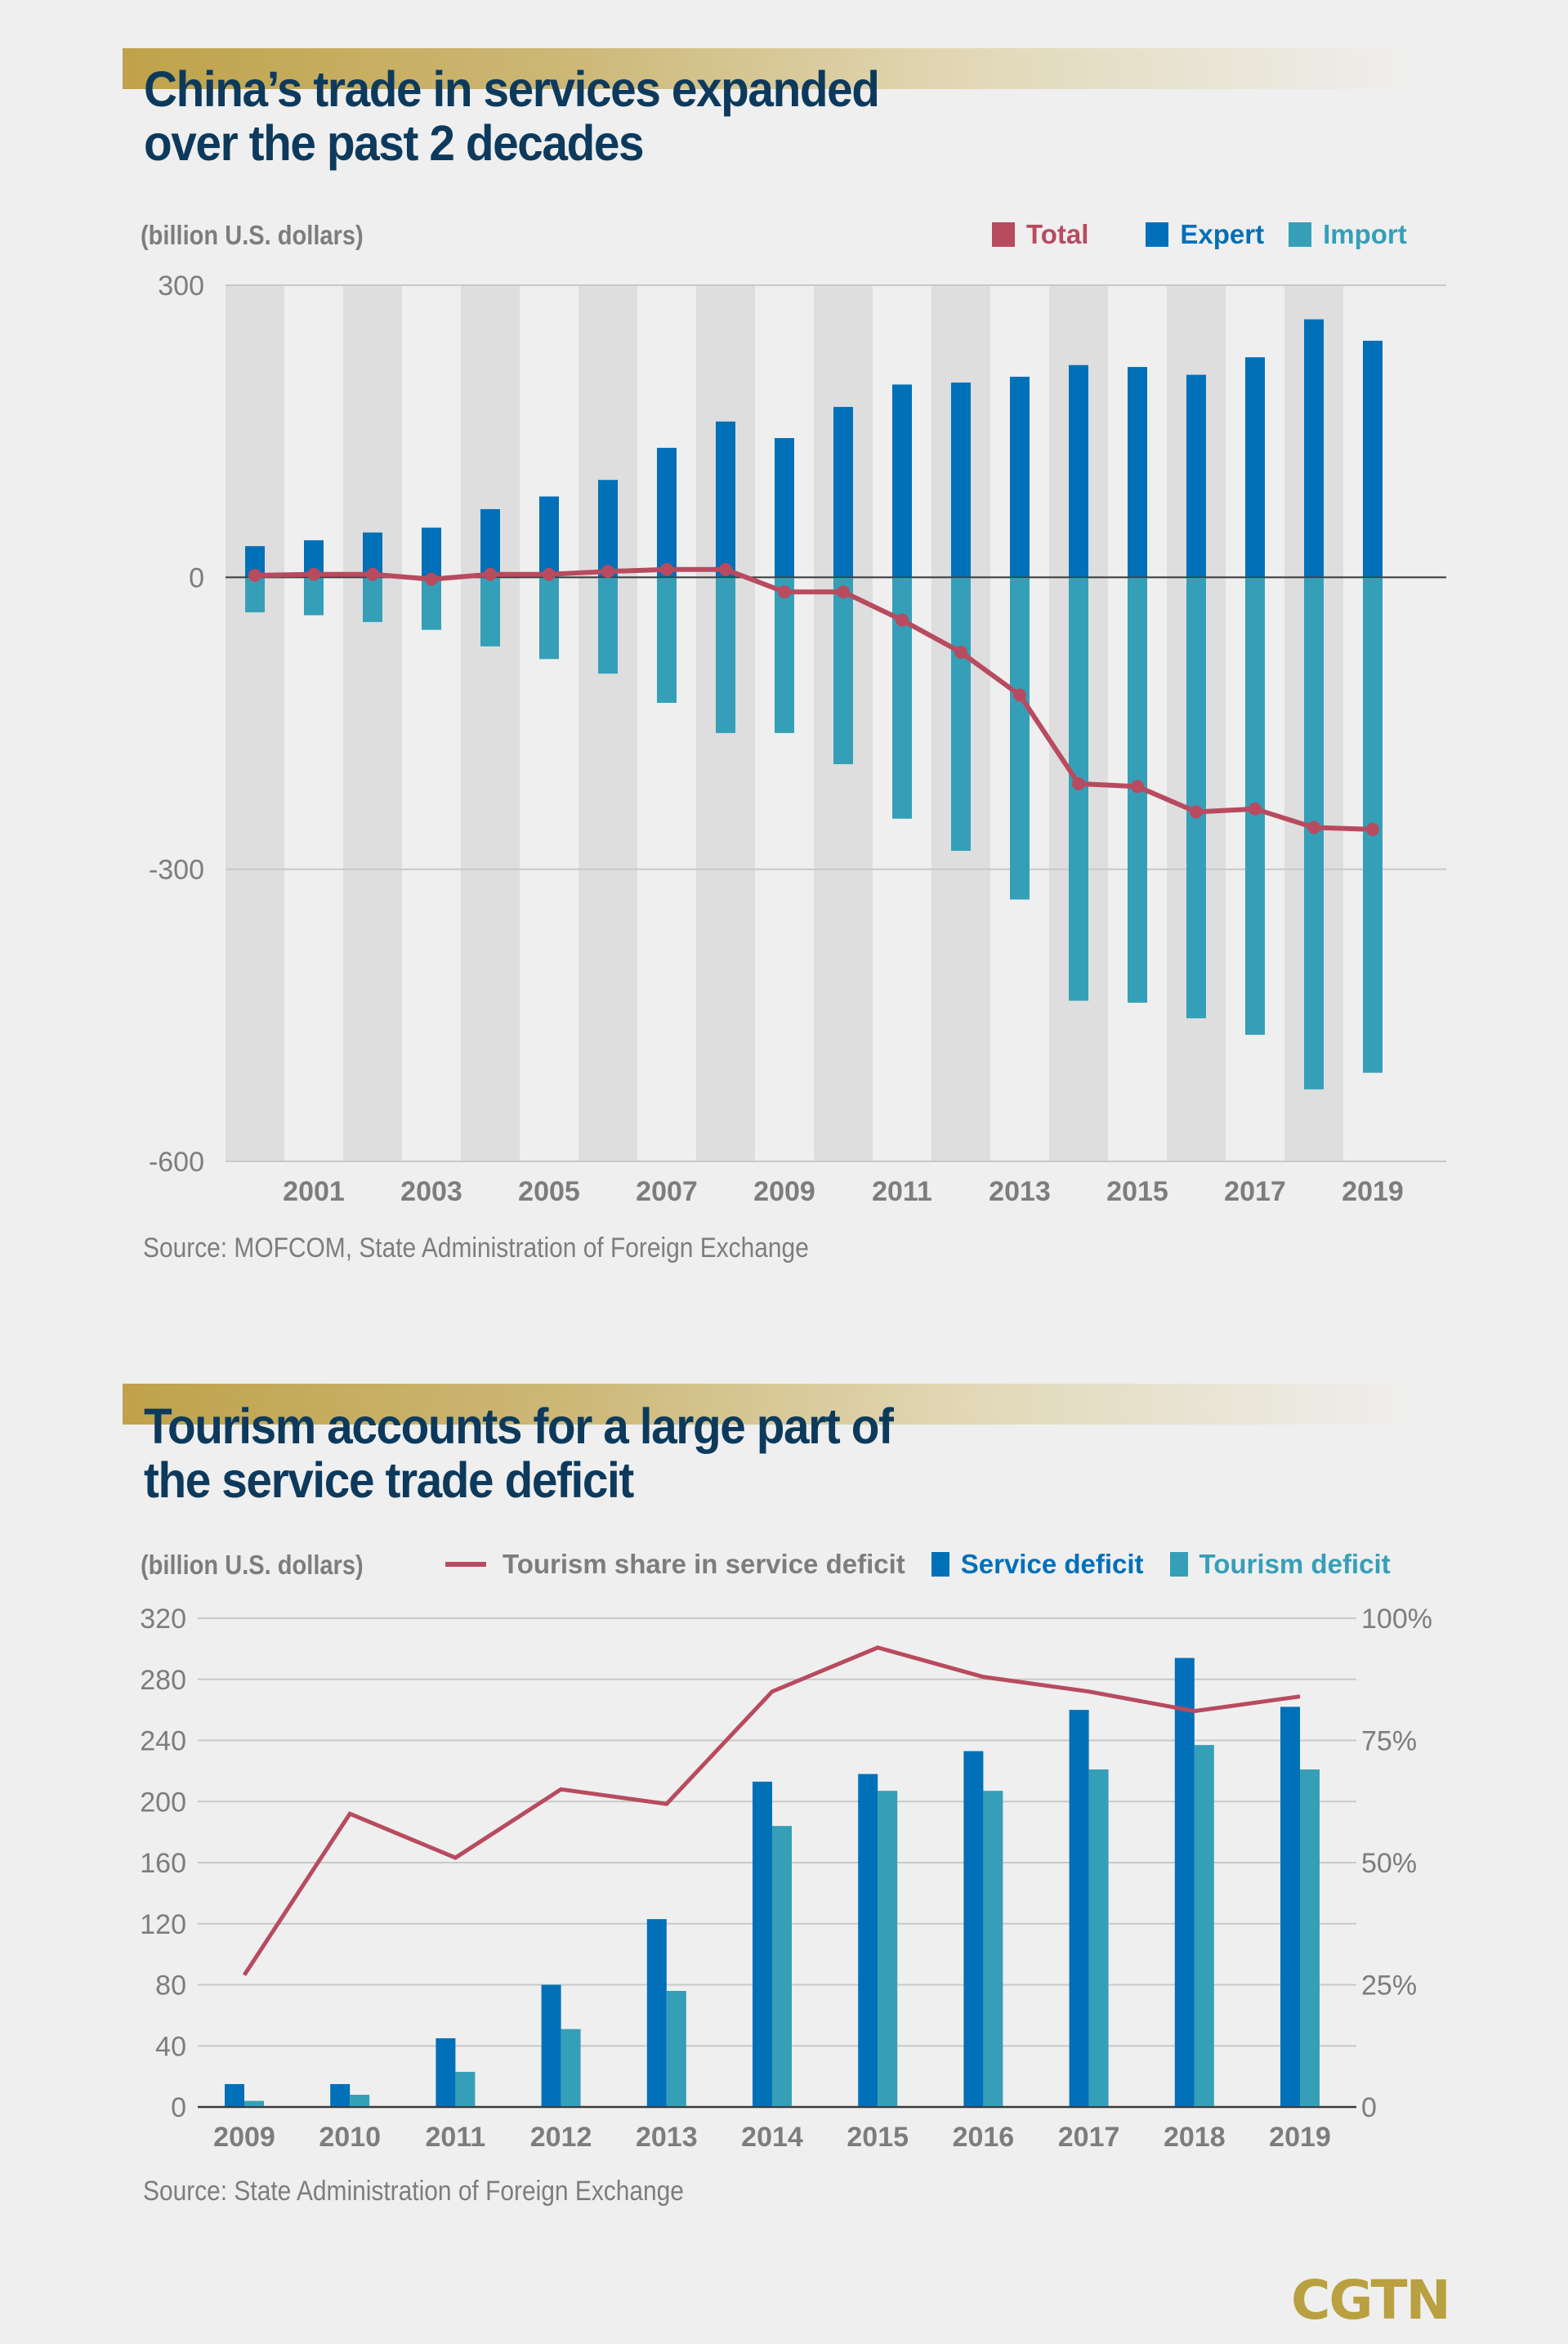  I want to click on legend-label-service-deficit: Service deficit, so click(1052, 1564).